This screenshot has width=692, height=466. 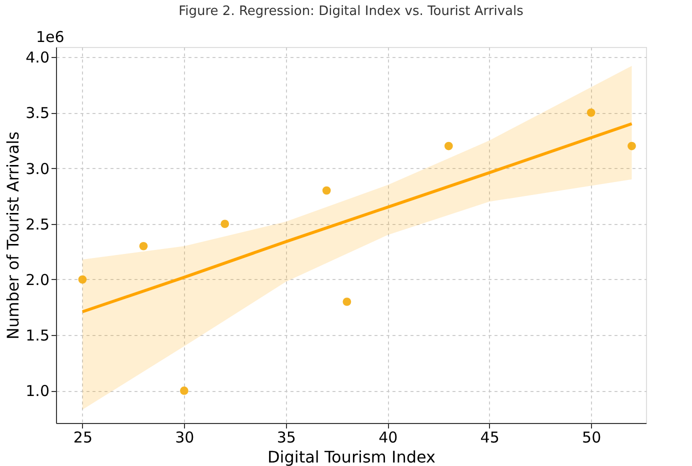 What do you see at coordinates (351, 11) in the screenshot?
I see `chart-title: Figure 2. Regression: Digital Index vs. Tourist Arrivals` at bounding box center [351, 11].